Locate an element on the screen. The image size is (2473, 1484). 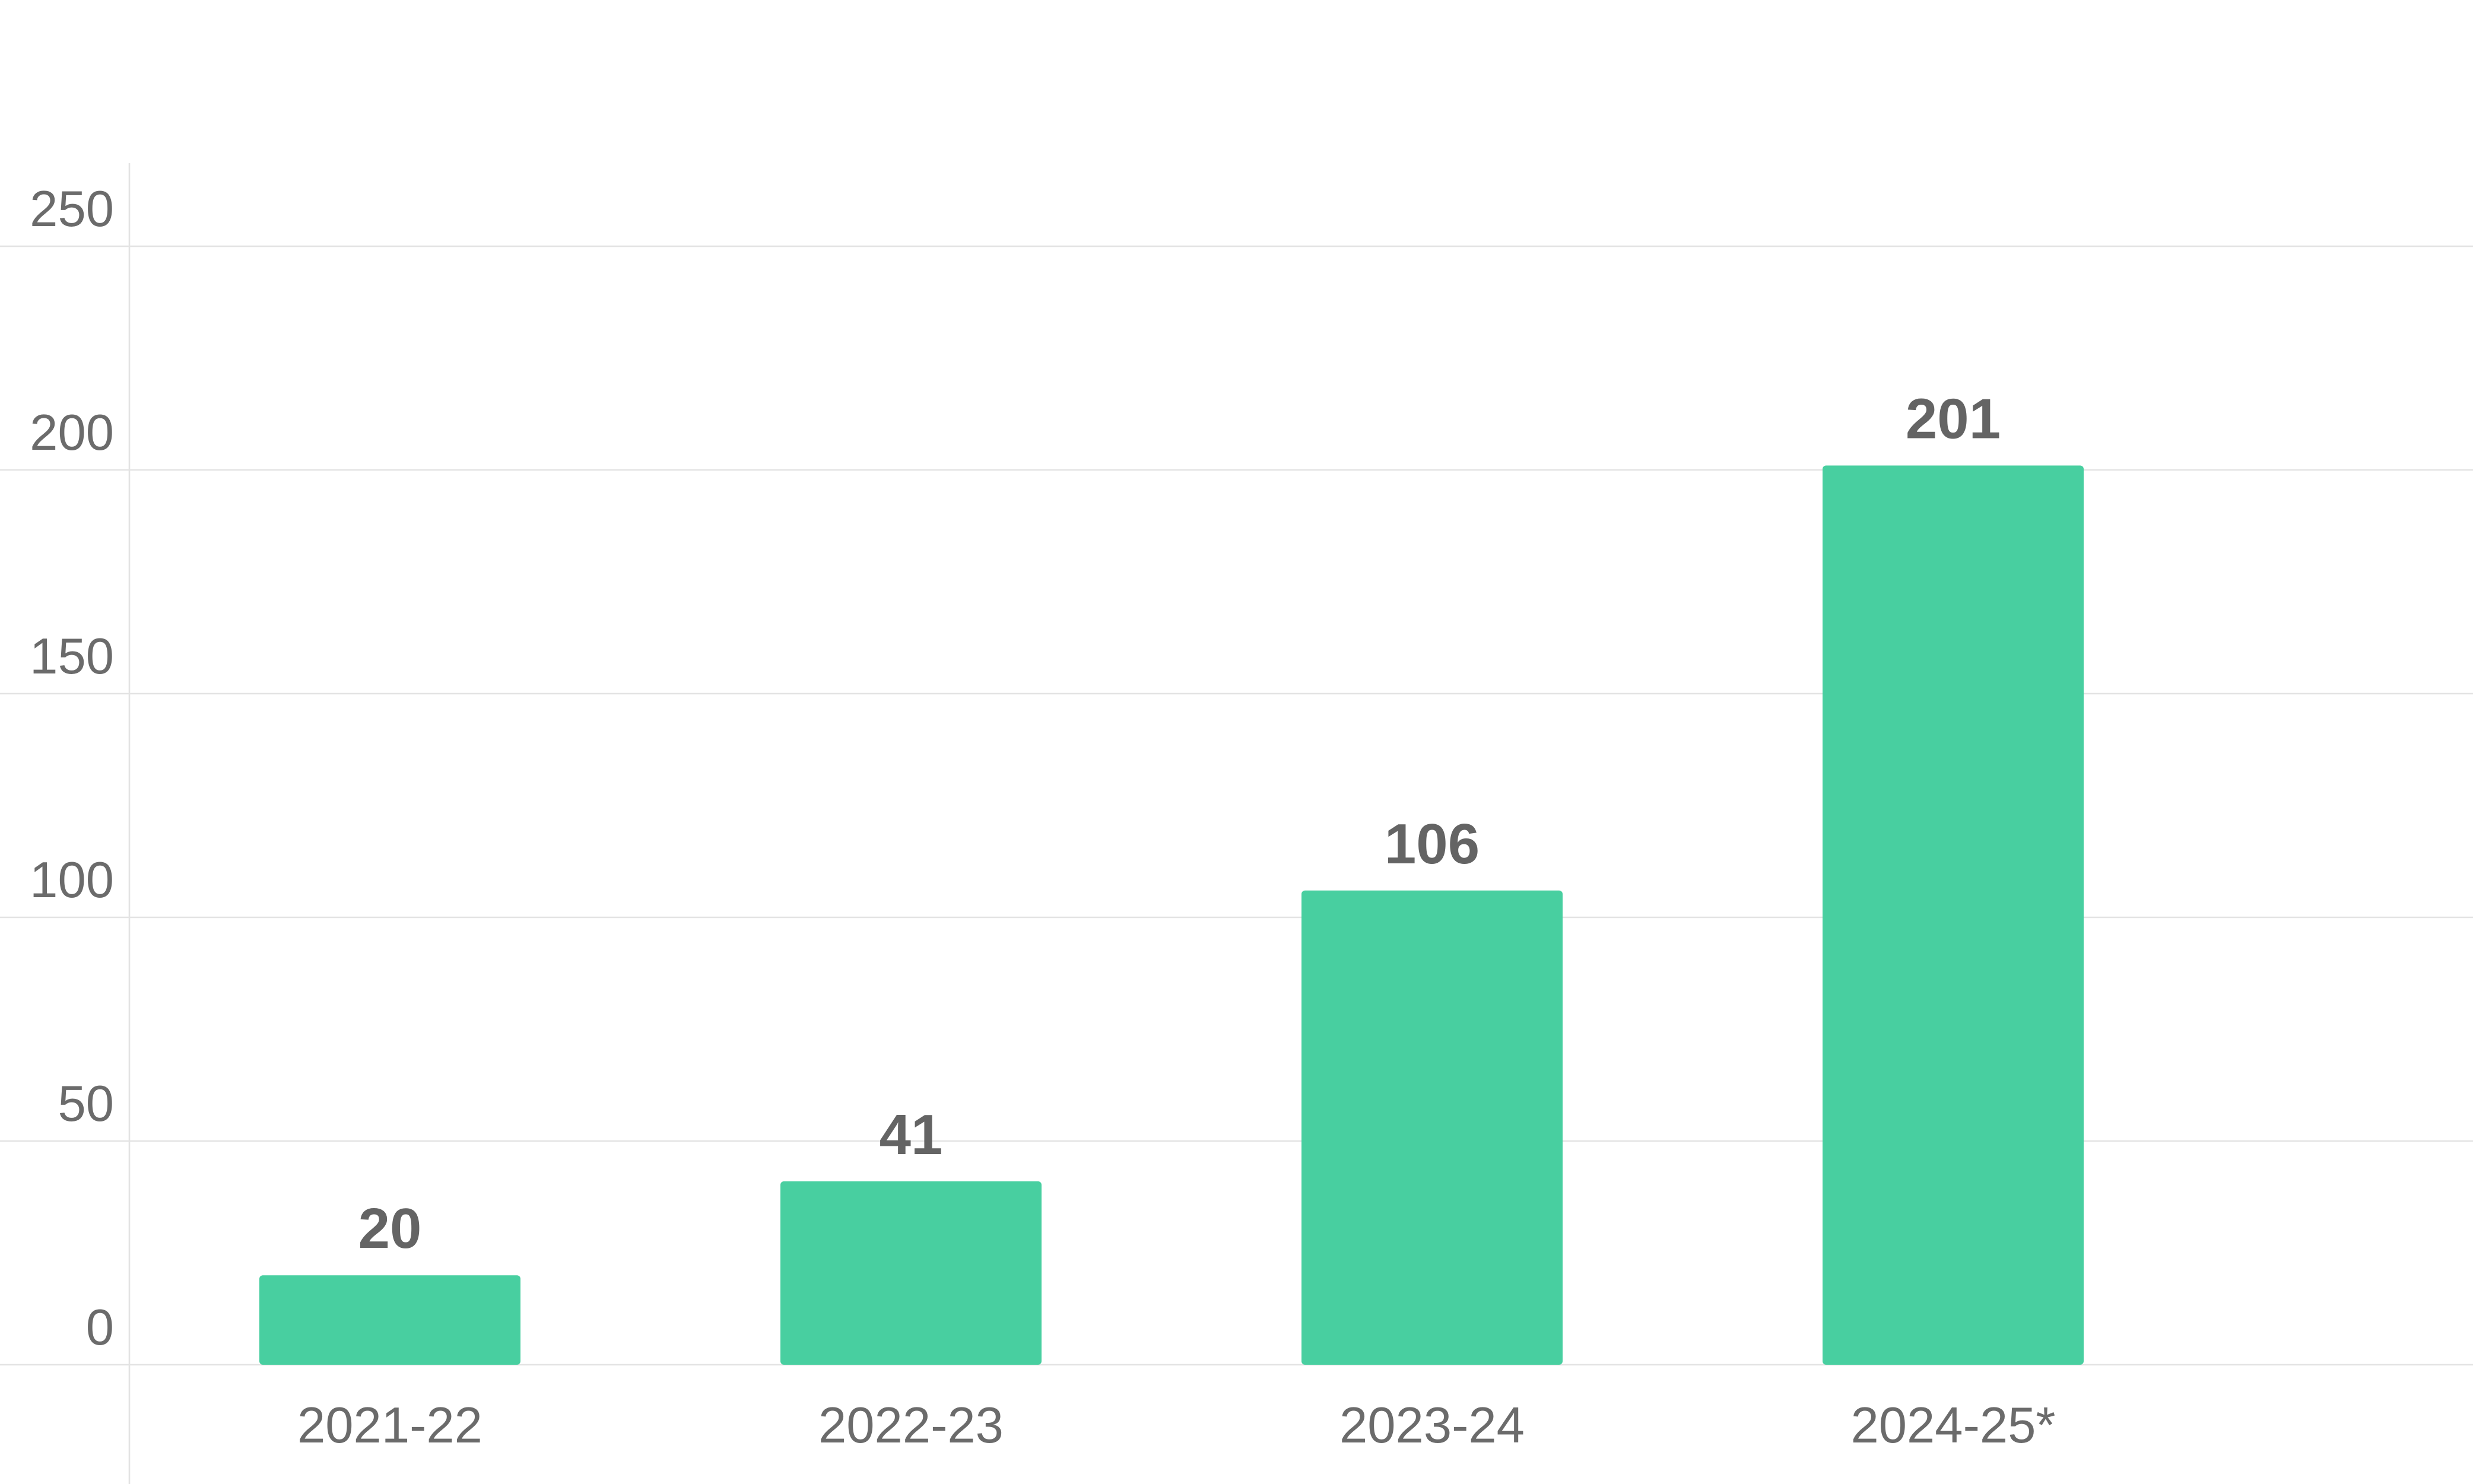
data-label: 201 is located at coordinates (1953, 418).